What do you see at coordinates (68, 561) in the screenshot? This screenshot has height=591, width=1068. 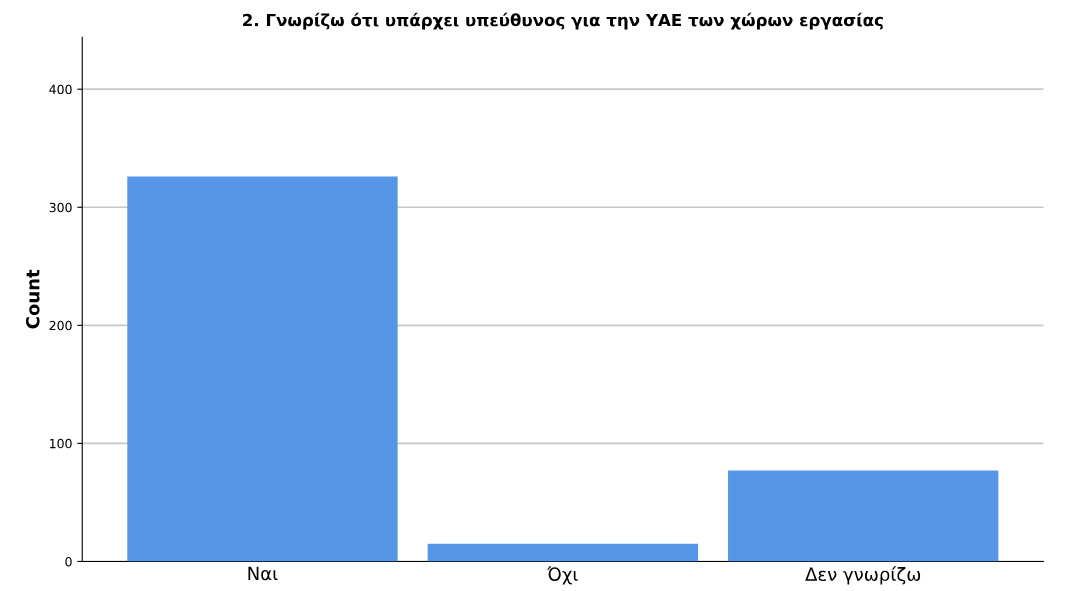 I see `y-tick-label: 0` at bounding box center [68, 561].